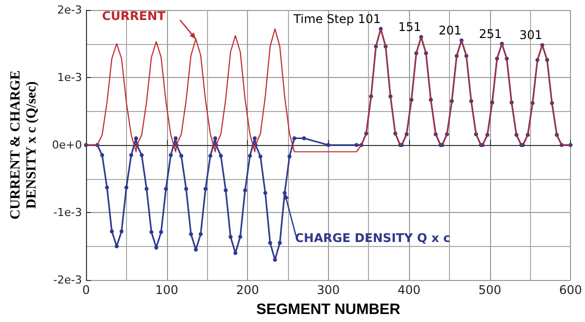 This screenshot has width=585, height=322. What do you see at coordinates (67, 280) in the screenshot?
I see `y-tick-label: -2e-3` at bounding box center [67, 280].